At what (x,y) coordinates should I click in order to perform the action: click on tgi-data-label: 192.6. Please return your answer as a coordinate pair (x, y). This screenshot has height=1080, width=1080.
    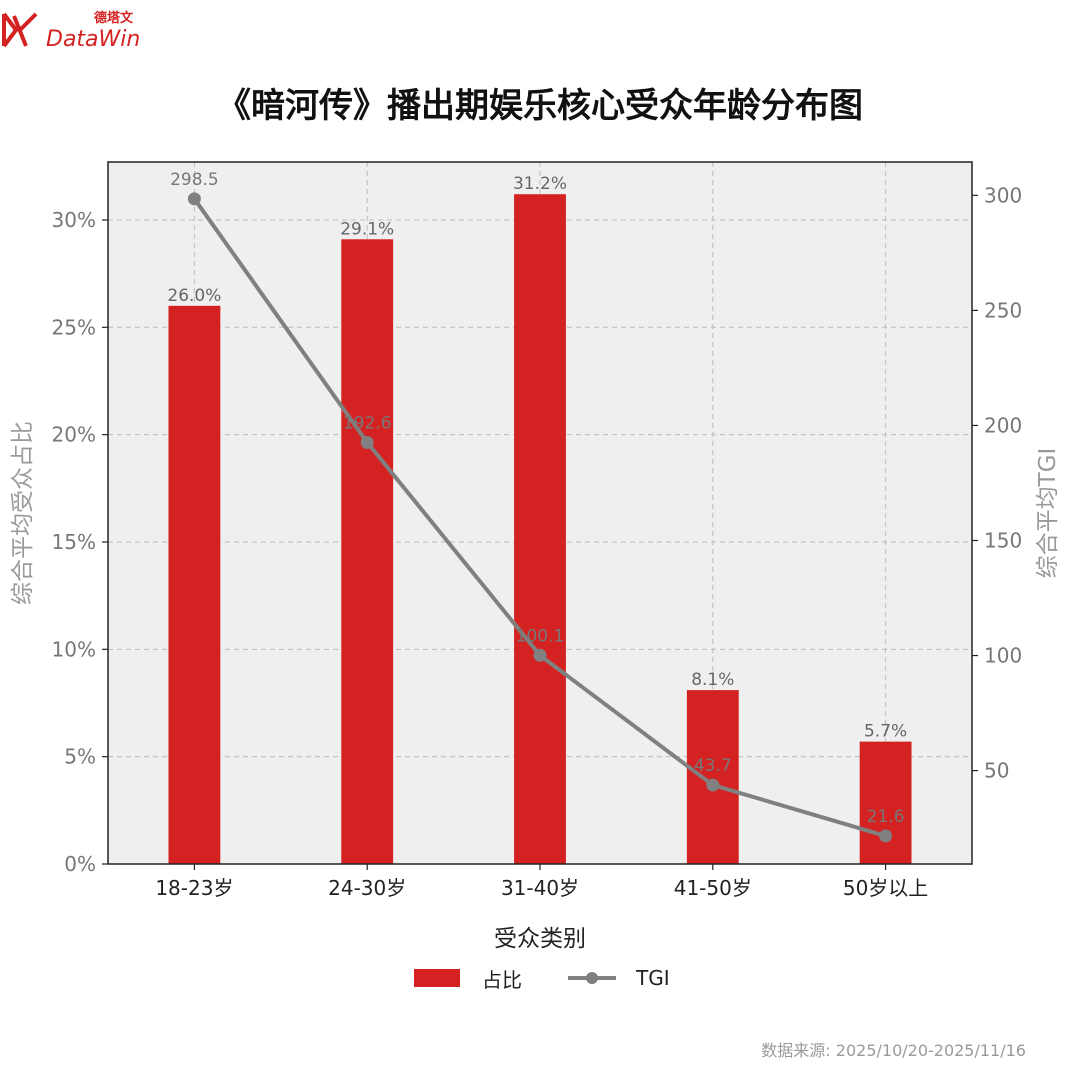
    Looking at the image, I should click on (367, 423).